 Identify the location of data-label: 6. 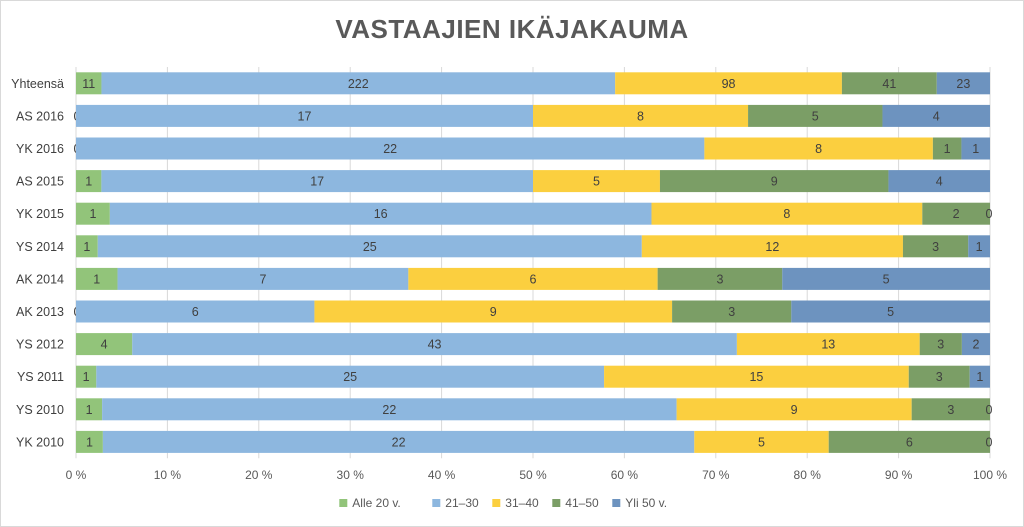
(533, 279).